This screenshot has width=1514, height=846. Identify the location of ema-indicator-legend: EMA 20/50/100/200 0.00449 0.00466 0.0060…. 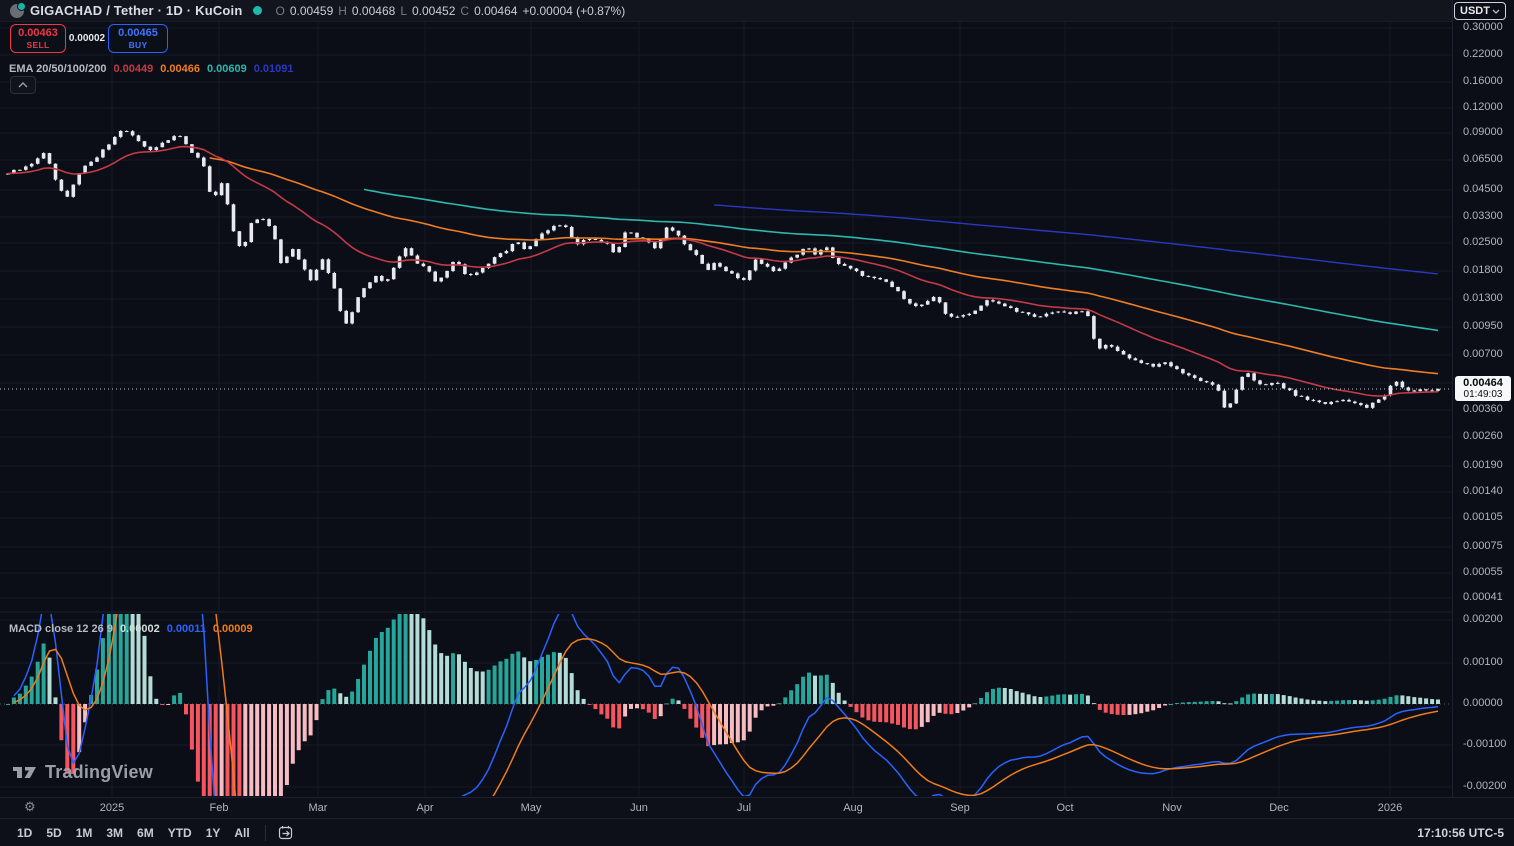
(151, 69).